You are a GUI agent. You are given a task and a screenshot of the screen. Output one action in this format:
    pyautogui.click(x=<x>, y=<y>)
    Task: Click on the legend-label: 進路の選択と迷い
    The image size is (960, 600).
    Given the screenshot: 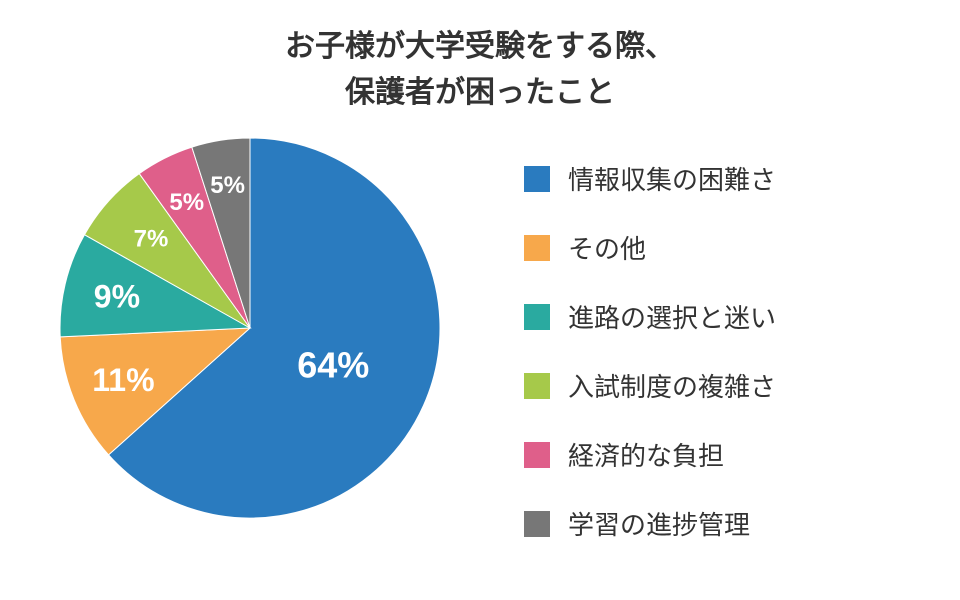 What is the action you would take?
    pyautogui.click(x=672, y=319)
    